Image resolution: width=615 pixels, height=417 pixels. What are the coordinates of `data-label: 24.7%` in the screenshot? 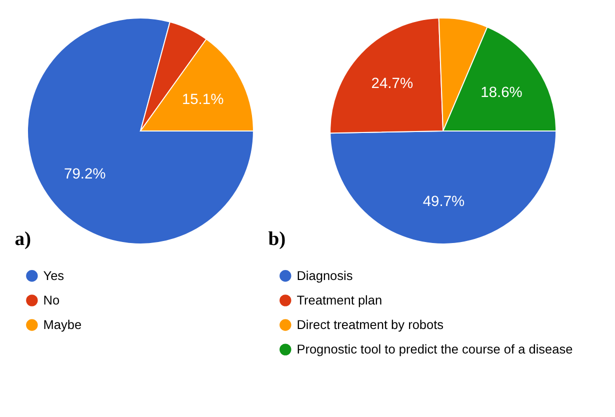 It's located at (392, 84).